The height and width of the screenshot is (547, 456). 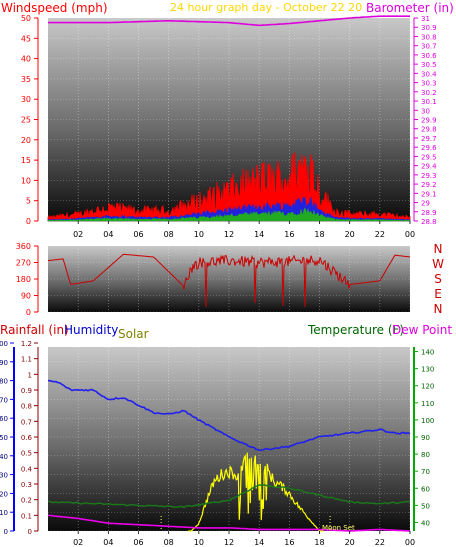 What do you see at coordinates (91, 330) in the screenshot?
I see `humidity-axis-label: Humidity` at bounding box center [91, 330].